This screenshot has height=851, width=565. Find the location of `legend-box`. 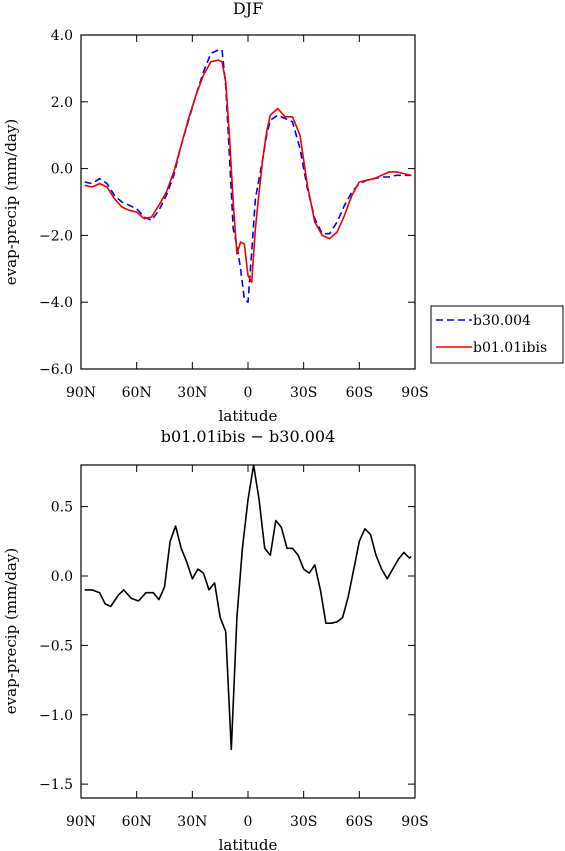

legend-box is located at coordinates (497, 334).